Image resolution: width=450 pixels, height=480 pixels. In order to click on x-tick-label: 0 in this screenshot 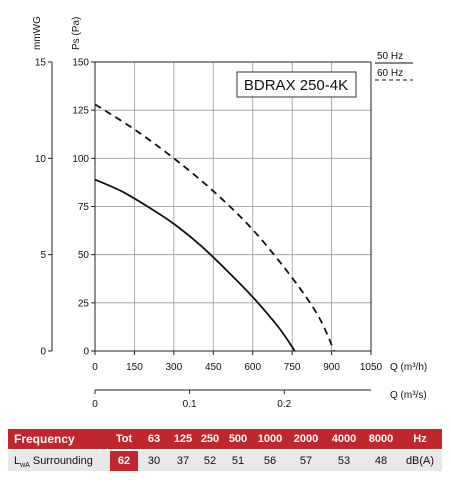, I will do `click(95, 367)`.